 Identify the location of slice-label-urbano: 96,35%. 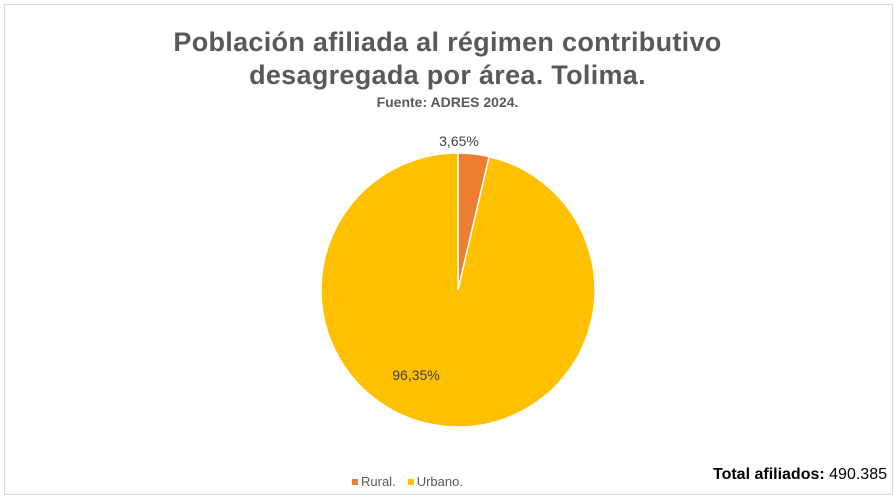
(415, 375).